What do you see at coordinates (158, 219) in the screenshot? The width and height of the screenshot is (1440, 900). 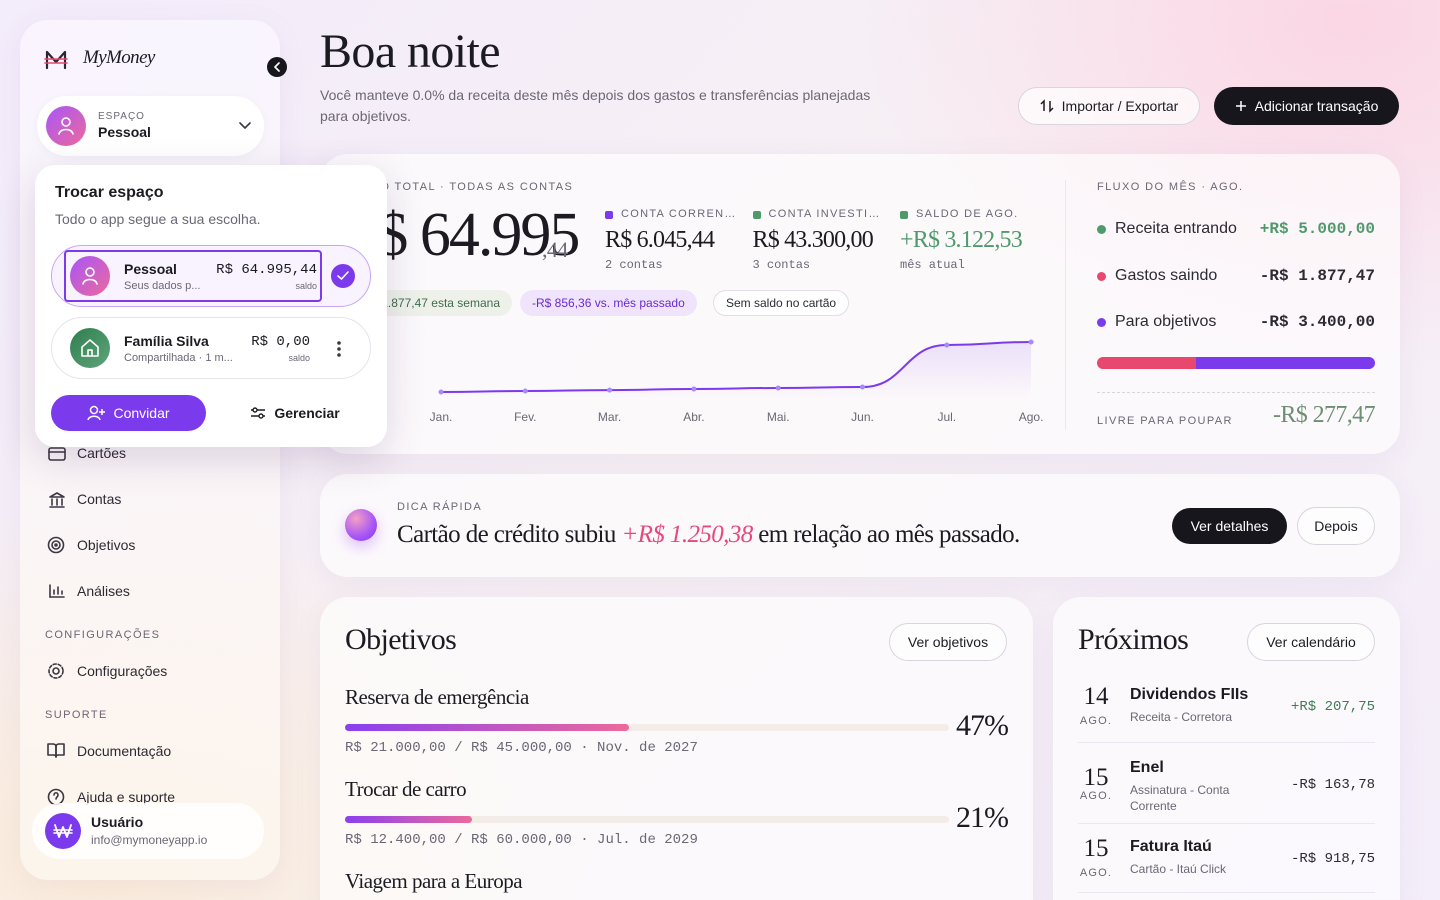 I see `switcher-subtitle: Todo o app segue a sua escolha.` at bounding box center [158, 219].